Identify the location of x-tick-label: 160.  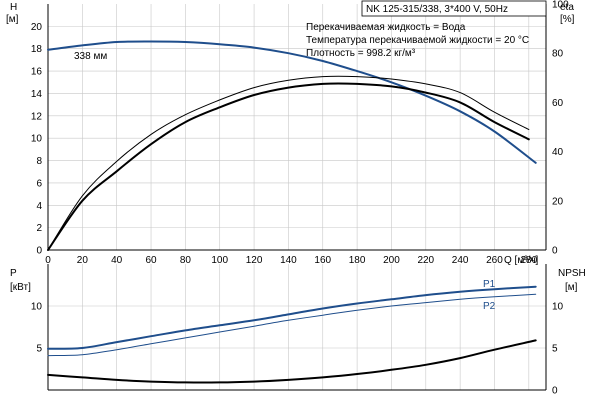
(322, 260).